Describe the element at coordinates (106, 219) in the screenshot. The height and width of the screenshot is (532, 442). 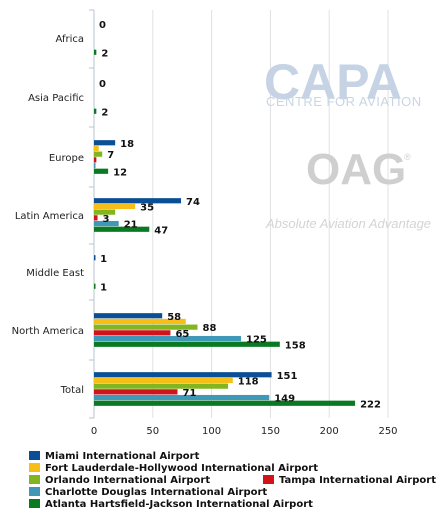
I see `data-label: 3` at that location.